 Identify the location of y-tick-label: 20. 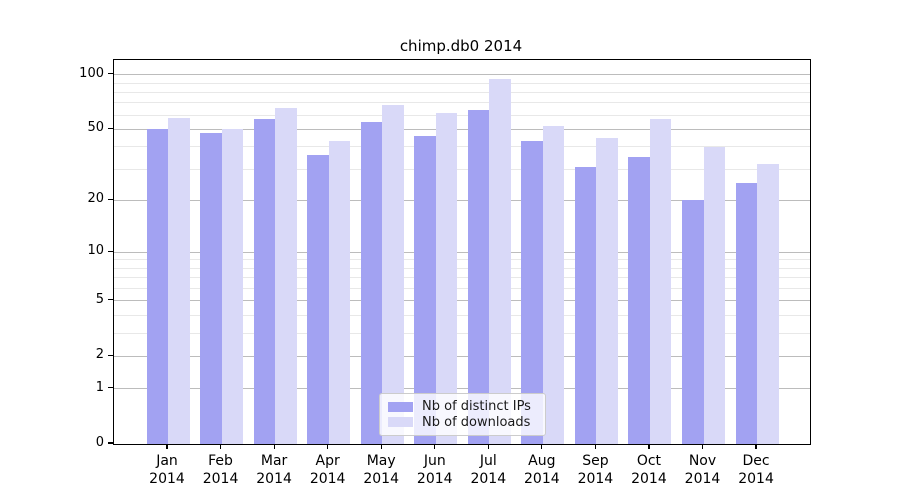
(95, 199).